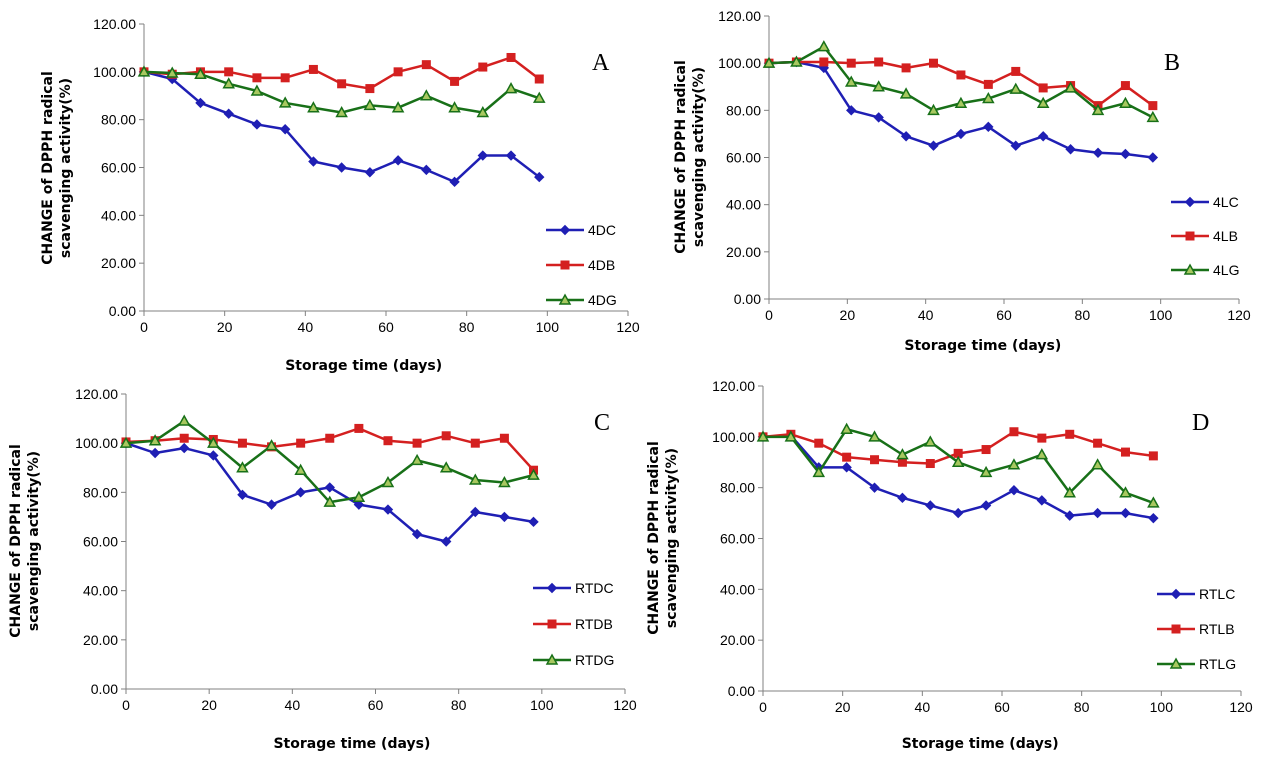 The height and width of the screenshot is (760, 1264). What do you see at coordinates (1205, 270) in the screenshot?
I see `legend-item-4lg: 4LG` at bounding box center [1205, 270].